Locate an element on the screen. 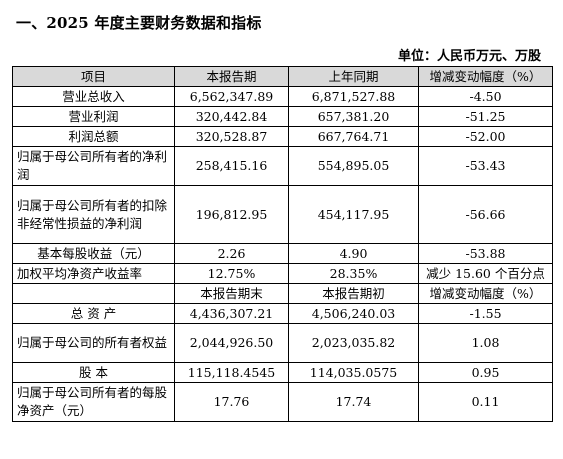 The height and width of the screenshot is (459, 563). table-row: 股 本 115,118.4545 114,035.0575 0.95 is located at coordinates (282, 372).